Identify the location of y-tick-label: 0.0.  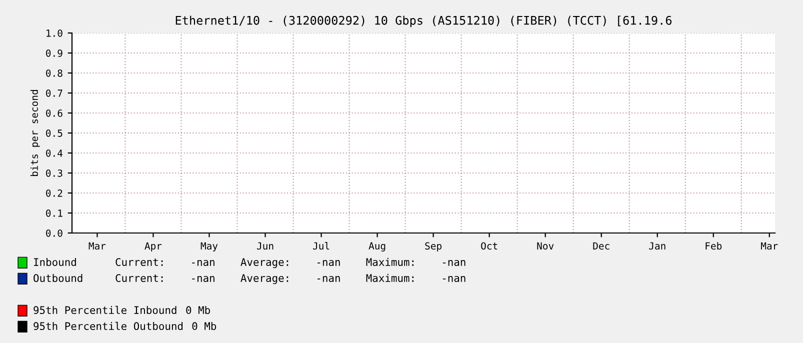
(54, 233).